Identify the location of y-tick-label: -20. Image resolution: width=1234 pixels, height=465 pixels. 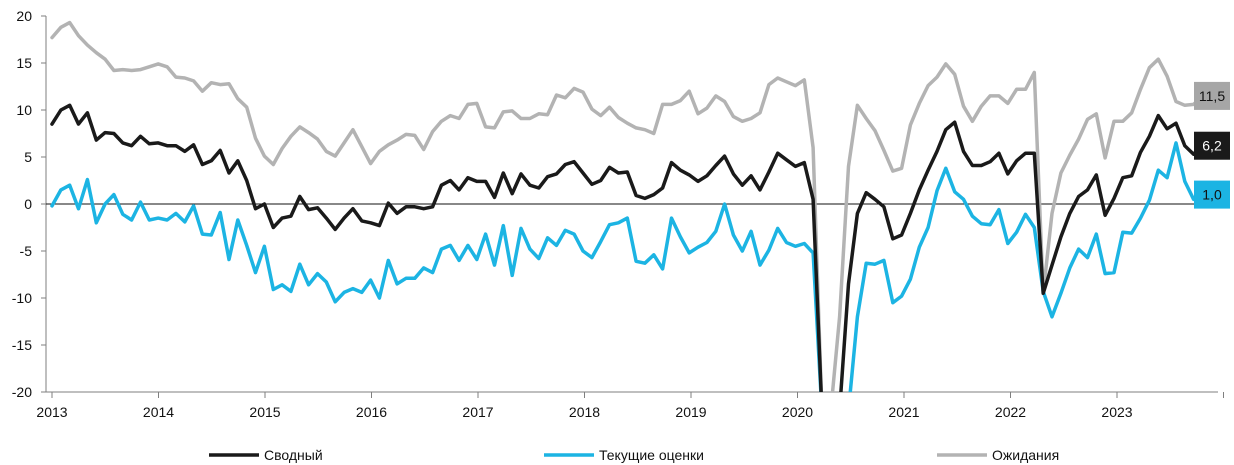
(22, 392).